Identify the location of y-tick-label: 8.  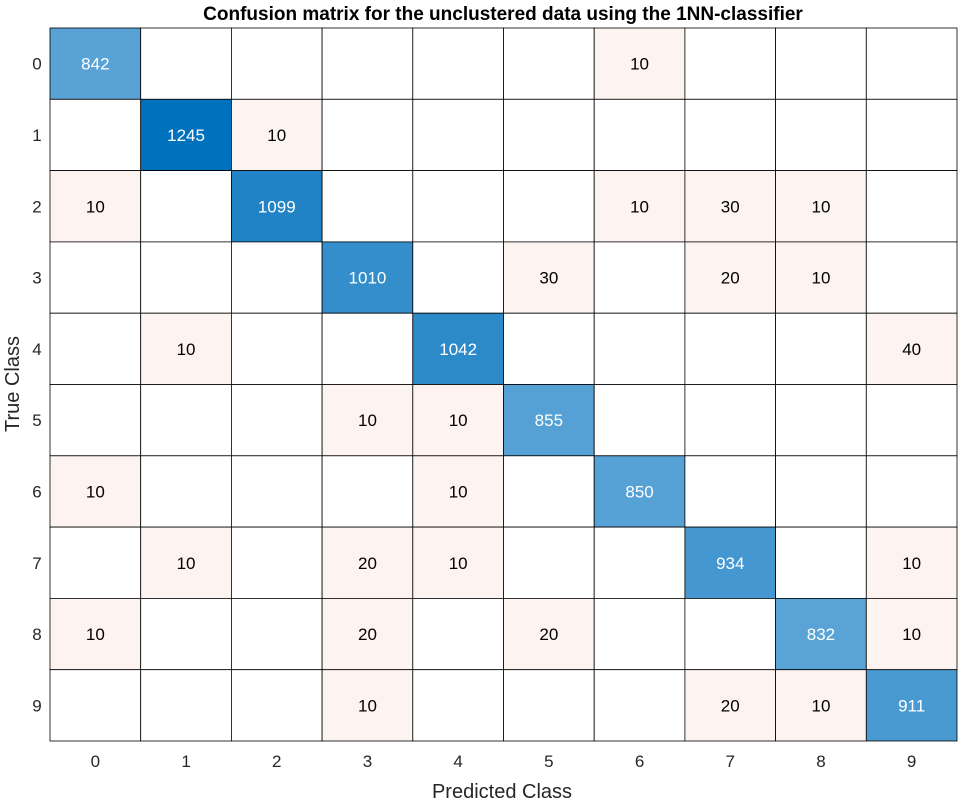
(36, 634).